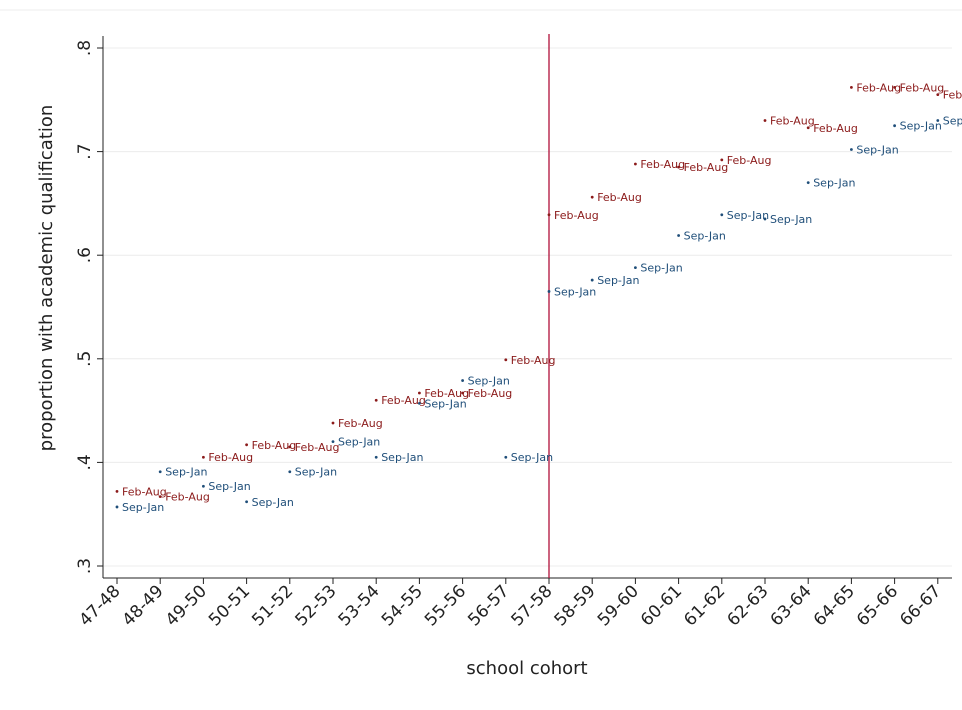  What do you see at coordinates (488, 605) in the screenshot?
I see `x-tick-label: 56-57` at bounding box center [488, 605].